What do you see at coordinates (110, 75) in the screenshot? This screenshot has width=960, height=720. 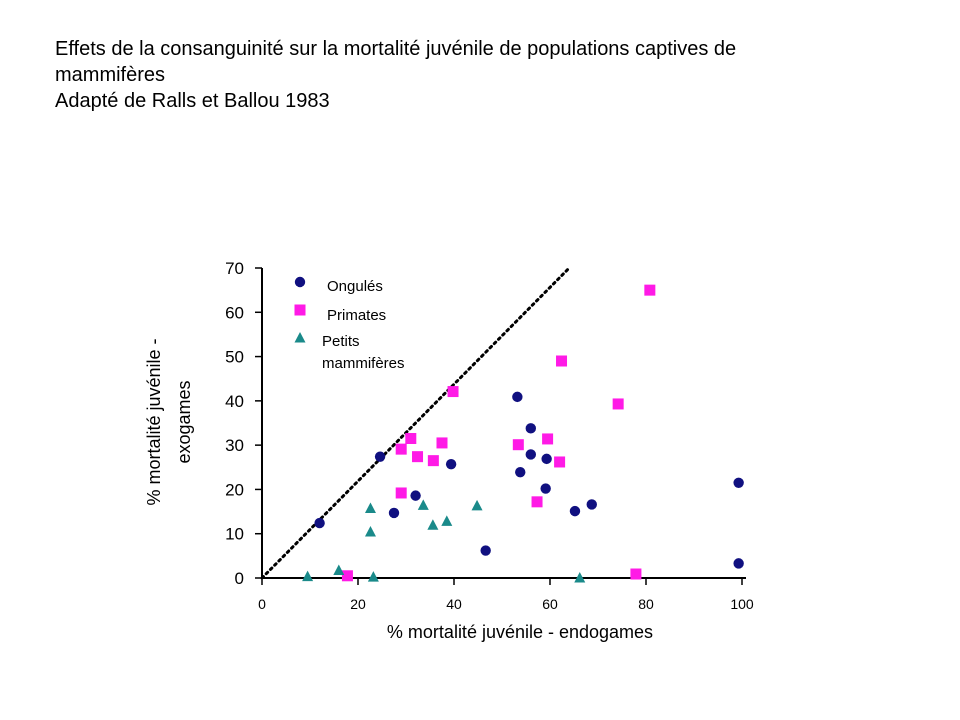 I see `title-line-2: mammifères` at bounding box center [110, 75].